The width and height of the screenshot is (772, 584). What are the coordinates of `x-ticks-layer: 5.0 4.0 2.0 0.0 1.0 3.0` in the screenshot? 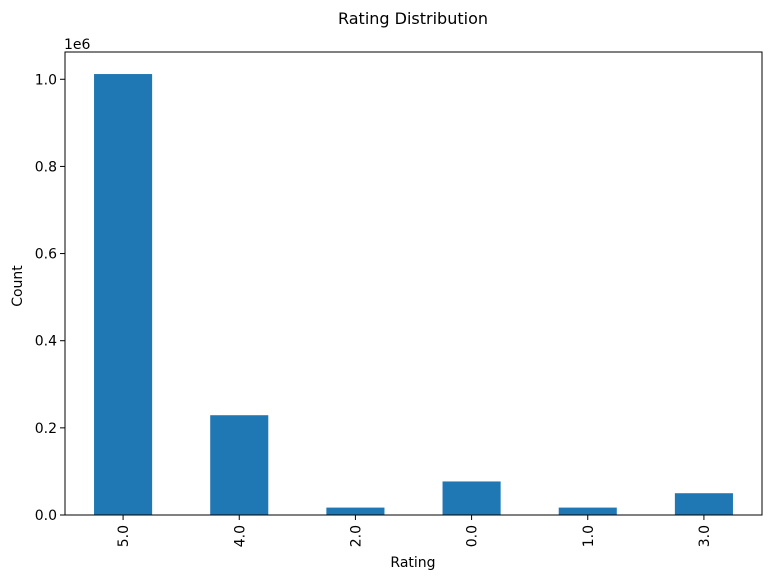 It's located at (414, 531).